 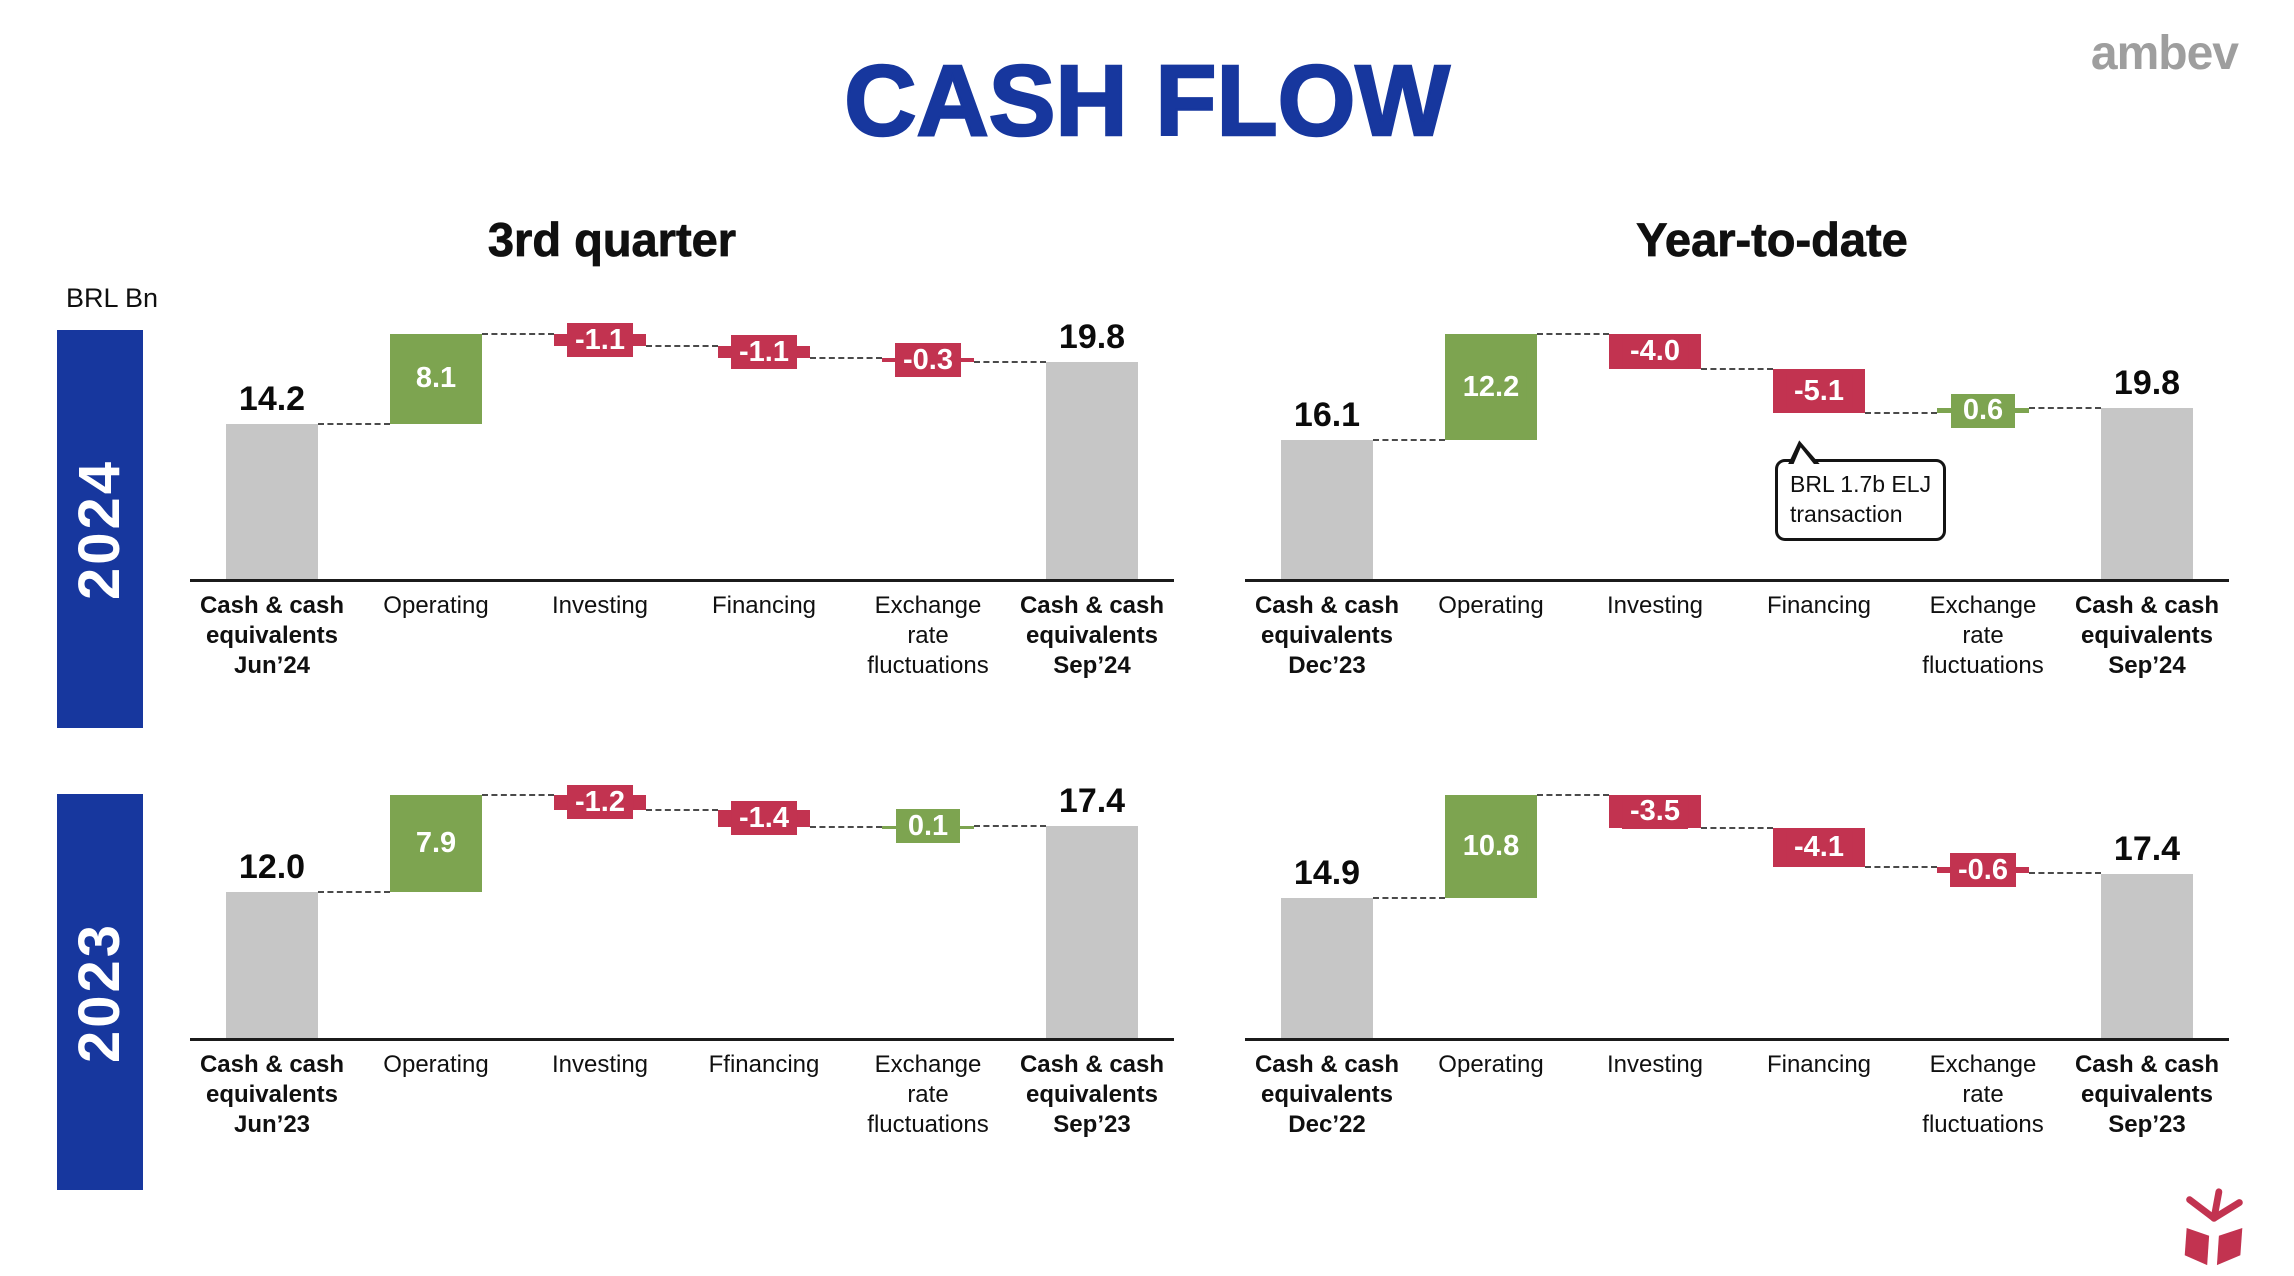 I want to click on unit-label: BRL Bn, so click(x=112, y=298).